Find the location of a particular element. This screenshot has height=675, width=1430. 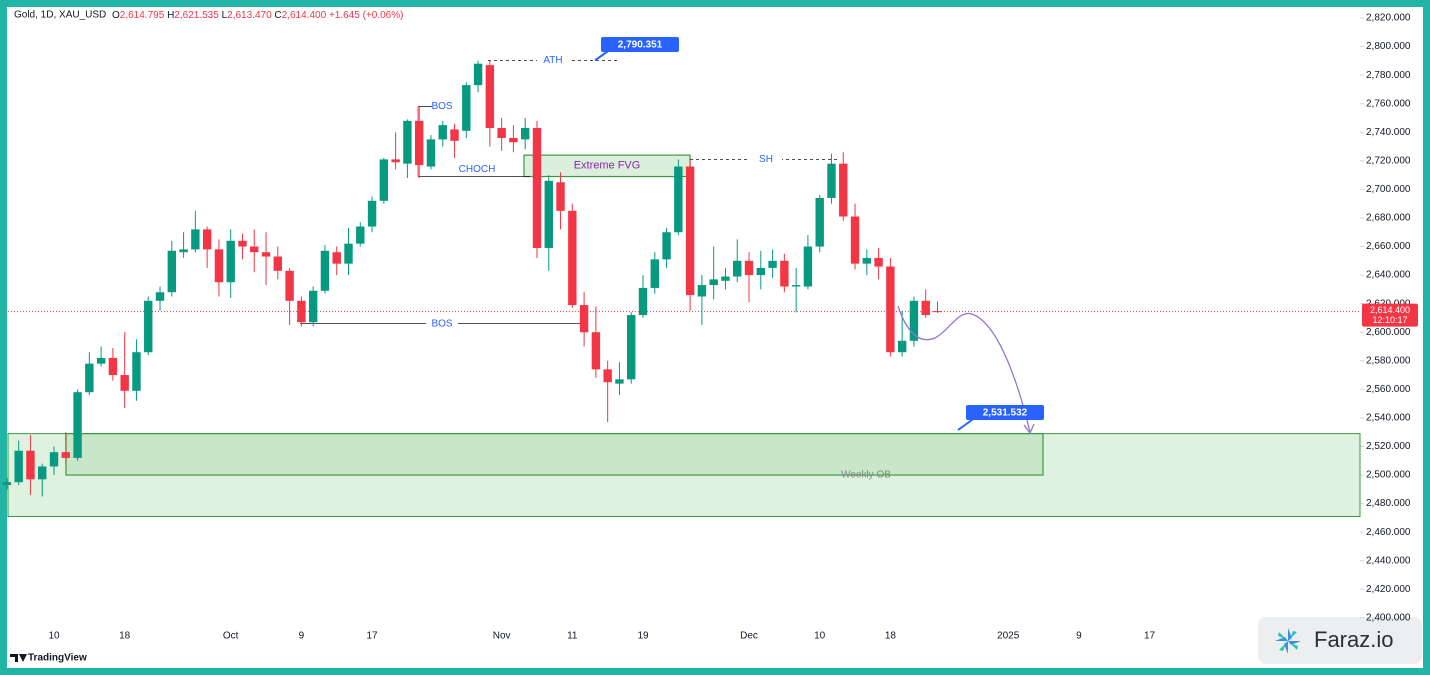

y-tick-label: 2,820.000 is located at coordinates (1388, 18).